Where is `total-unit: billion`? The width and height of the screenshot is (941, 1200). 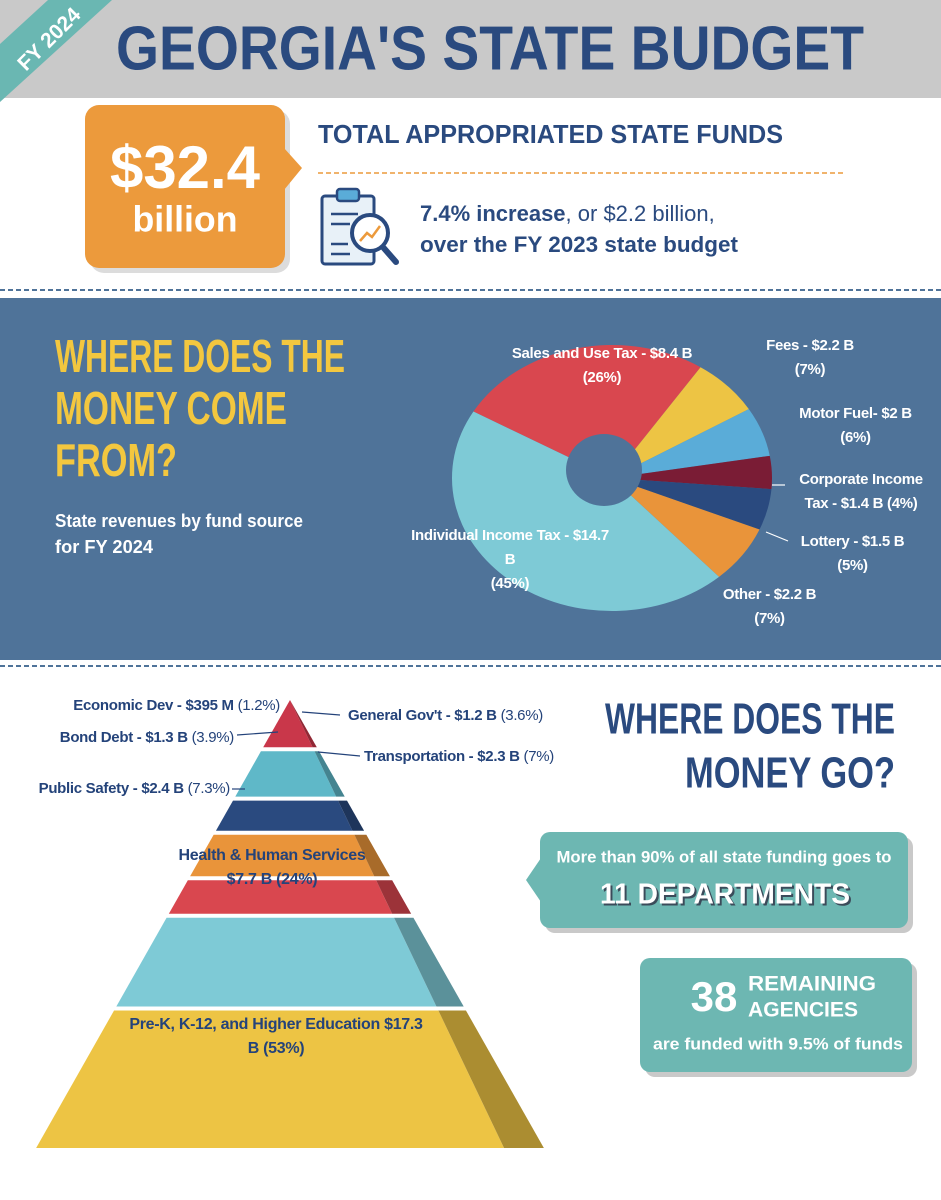
total-unit: billion is located at coordinates (185, 219).